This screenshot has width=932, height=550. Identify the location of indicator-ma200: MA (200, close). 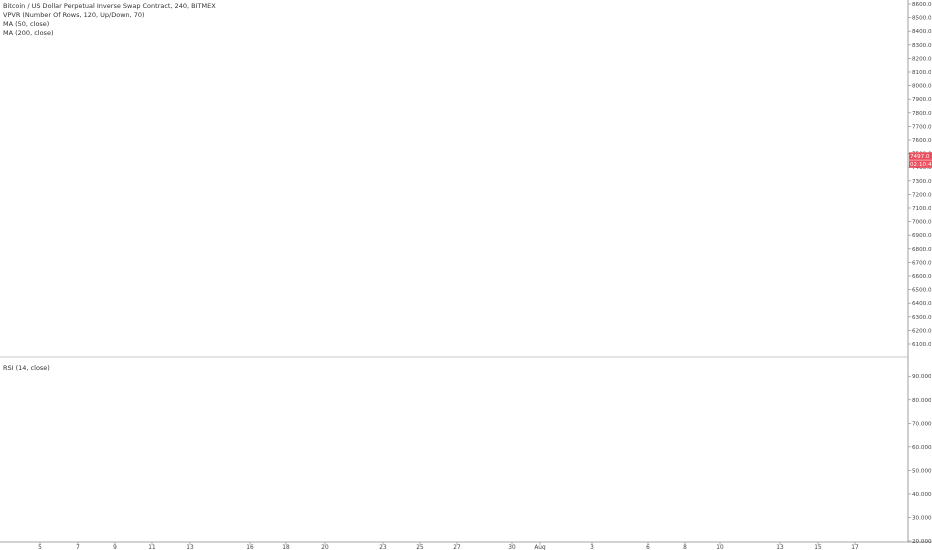
(28, 33).